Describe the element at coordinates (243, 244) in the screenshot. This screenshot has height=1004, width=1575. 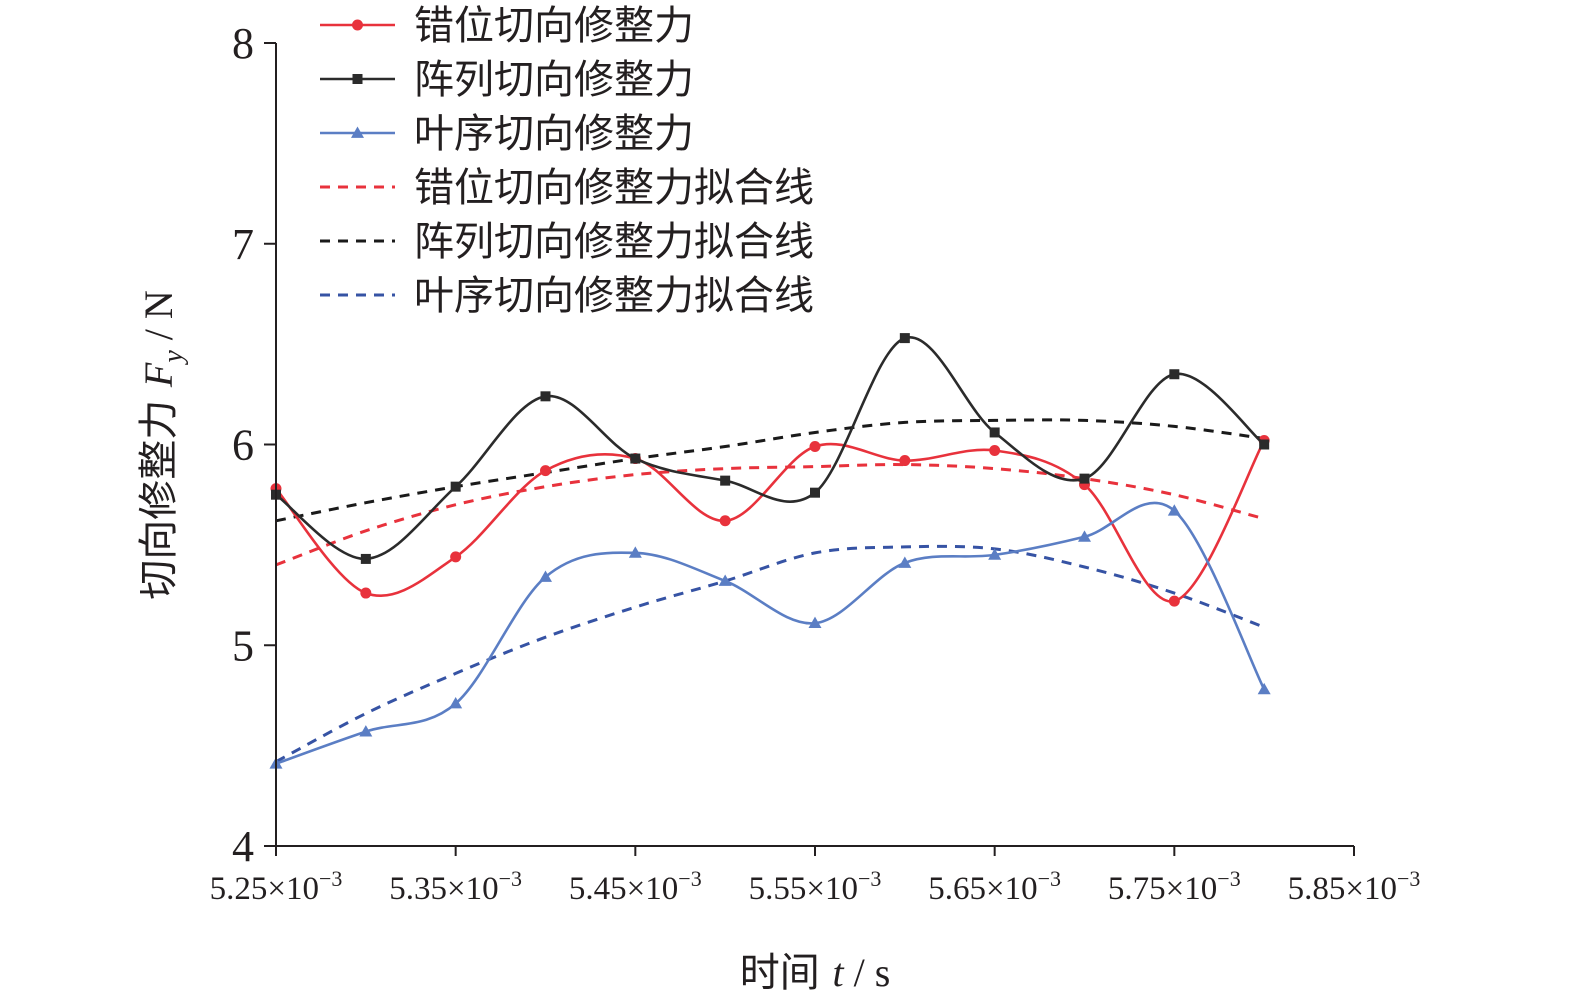
I see `y-tick-label: 7` at that location.